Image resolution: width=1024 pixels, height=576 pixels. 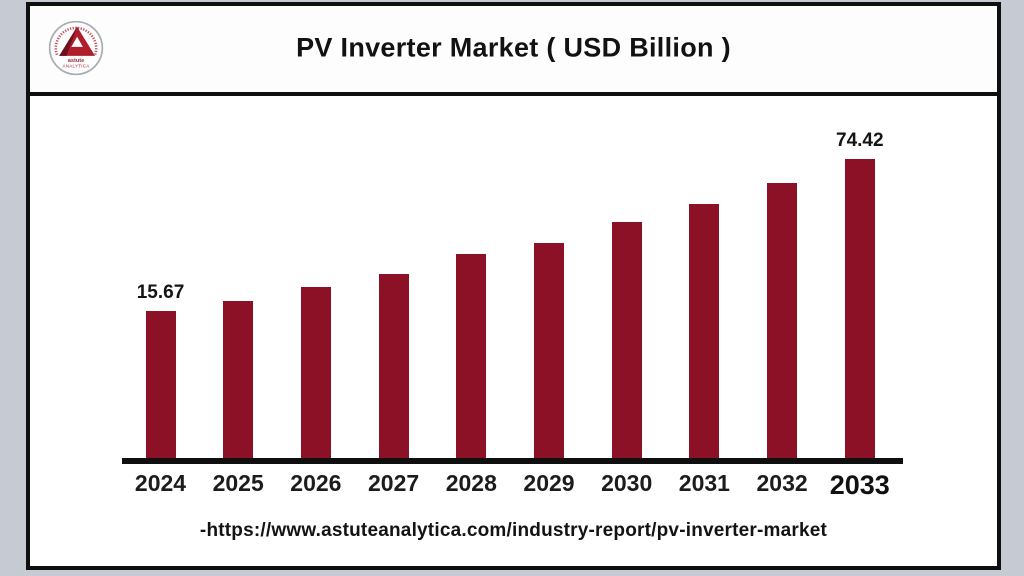 I want to click on logo-a-crossbar, so click(x=77, y=49).